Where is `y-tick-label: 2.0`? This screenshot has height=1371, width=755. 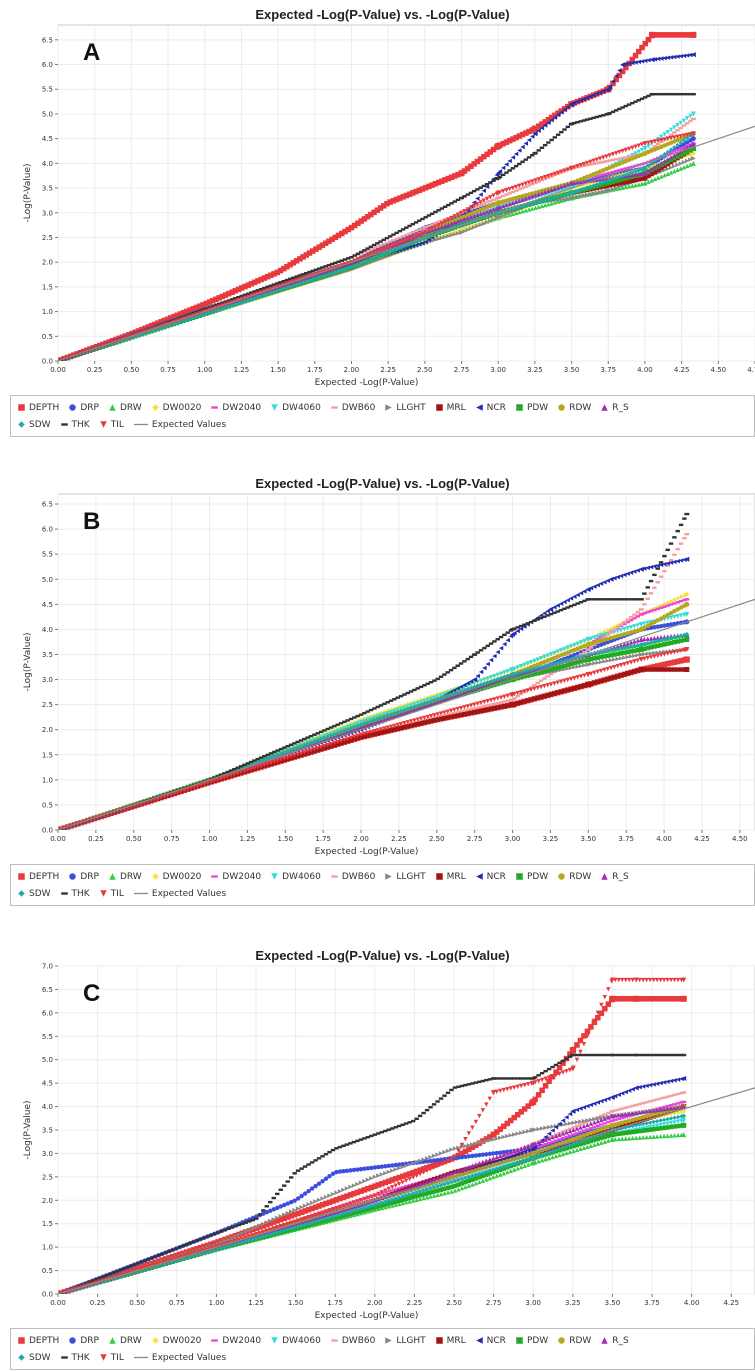 y-tick-label: 2.0 is located at coordinates (47, 730).